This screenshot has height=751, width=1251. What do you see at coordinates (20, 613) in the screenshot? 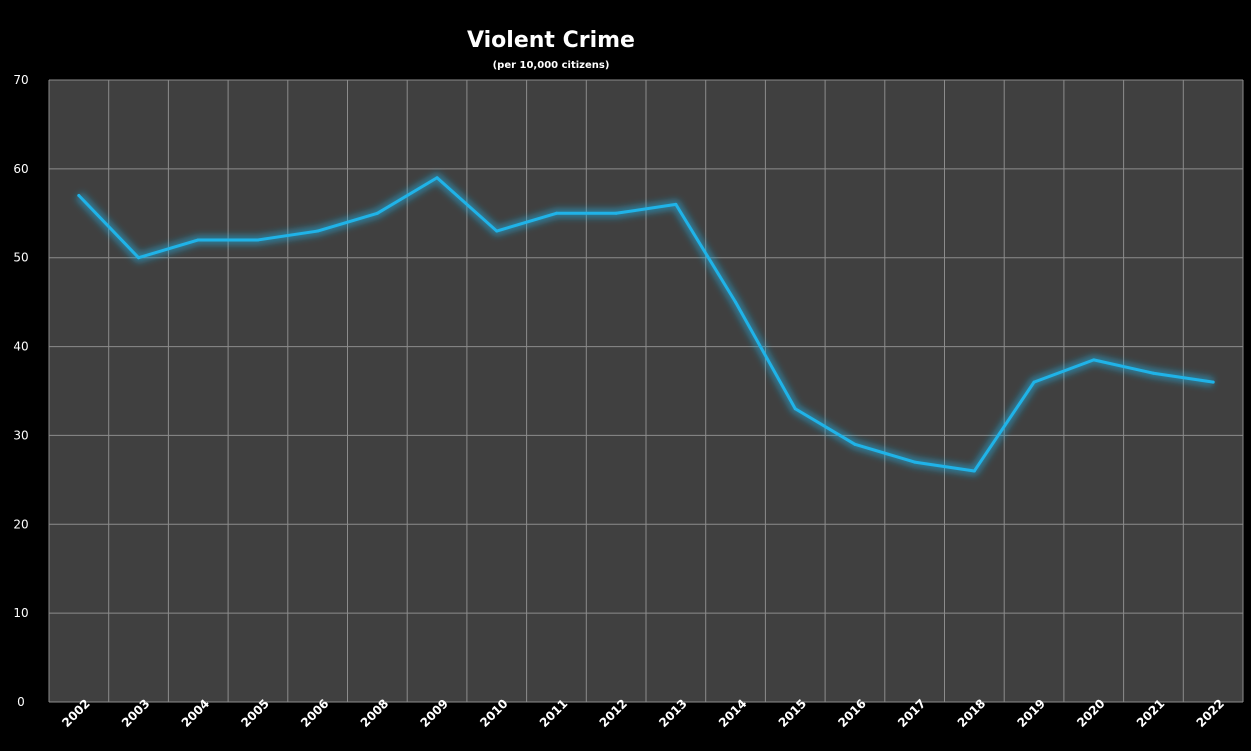
I see `y-tick-label: 10` at bounding box center [20, 613].